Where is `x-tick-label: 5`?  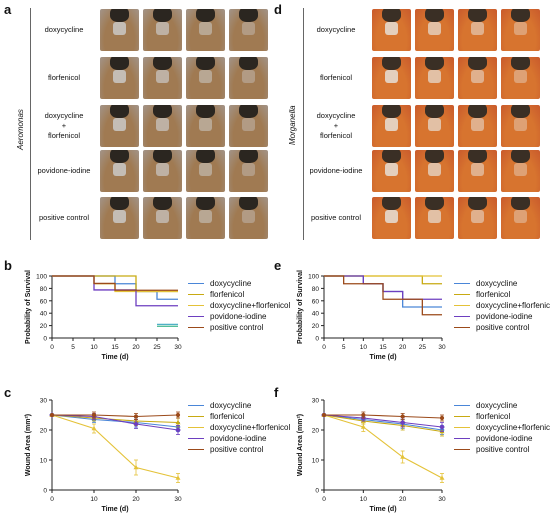
x-tick-label: 5 is located at coordinates (344, 347).